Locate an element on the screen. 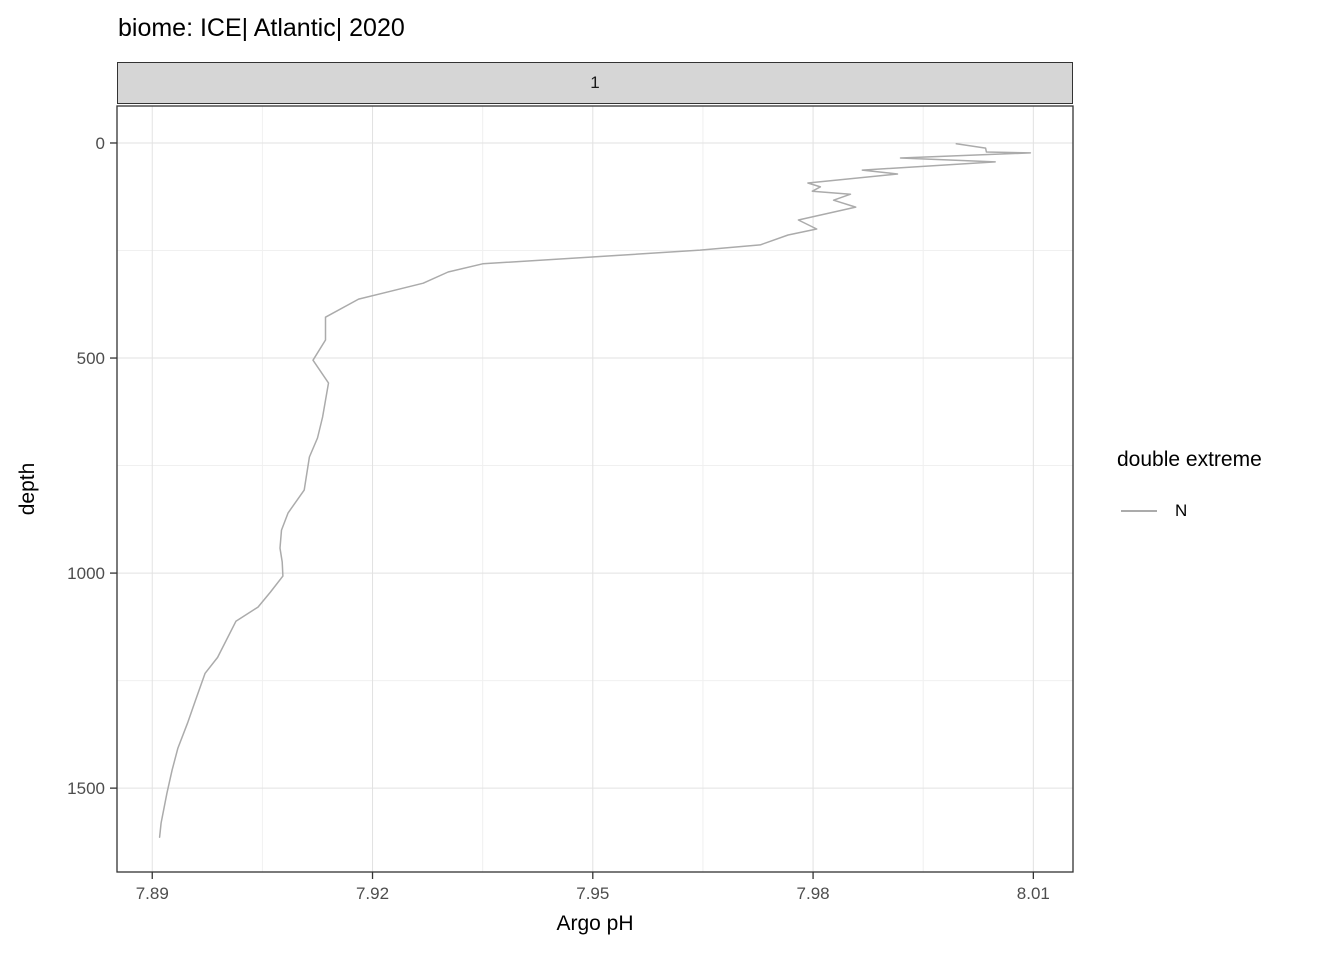 This screenshot has width=1344, height=960. legend-entry: N is located at coordinates (1189, 511).